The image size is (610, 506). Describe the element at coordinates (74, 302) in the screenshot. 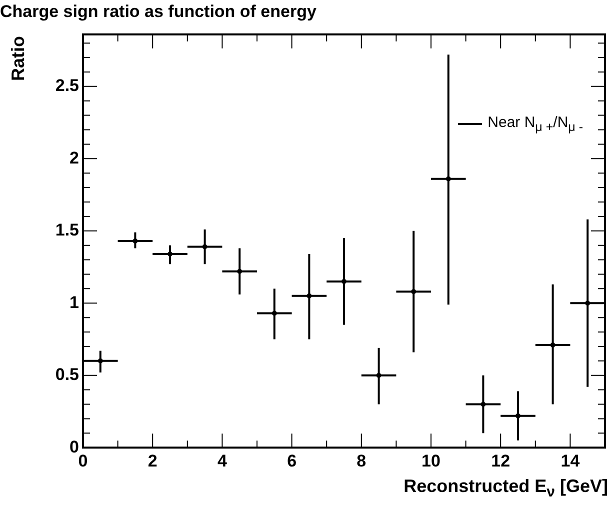

I see `y-tick-label: 1` at that location.